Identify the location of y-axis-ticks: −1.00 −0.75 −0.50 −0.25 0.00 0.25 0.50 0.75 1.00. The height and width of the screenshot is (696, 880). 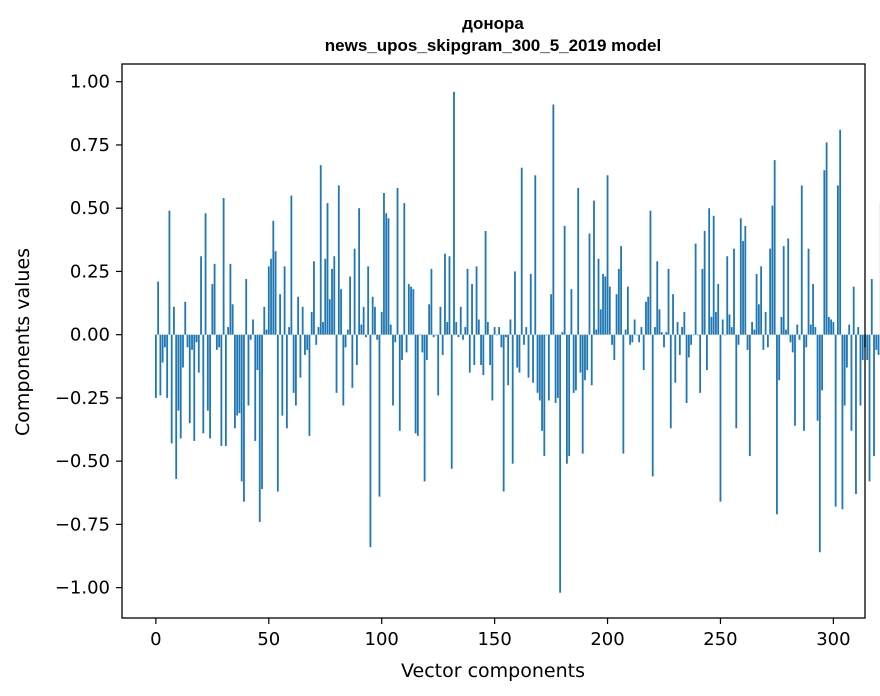
(88, 335).